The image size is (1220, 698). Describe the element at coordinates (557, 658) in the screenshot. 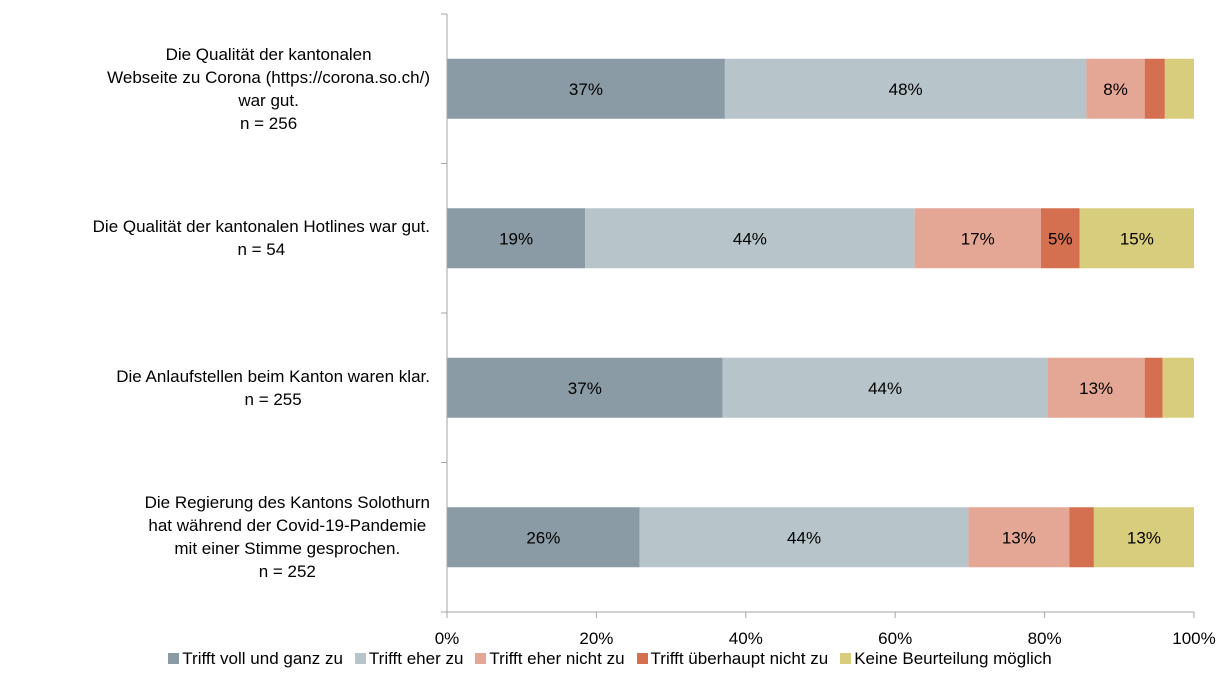

I see `legend-label: Trifft eher nicht zu` at that location.